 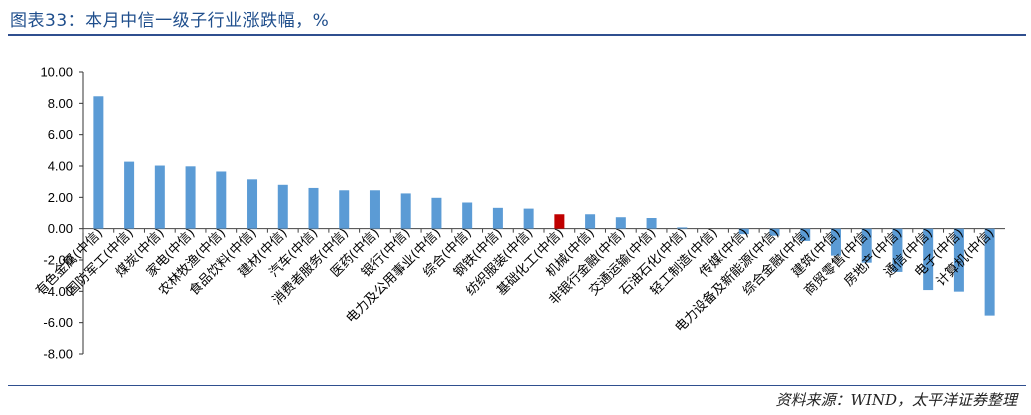 What do you see at coordinates (60, 134) in the screenshot?
I see `y-tick-label: 6.00` at bounding box center [60, 134].